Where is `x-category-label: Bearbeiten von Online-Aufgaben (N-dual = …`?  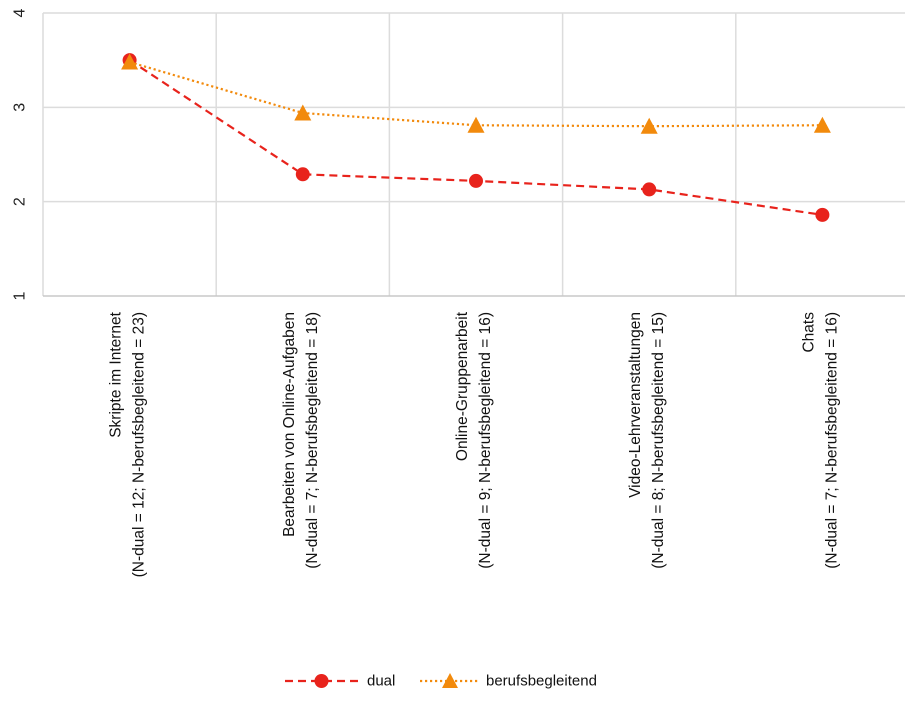 x-category-label: Bearbeiten von Online-Aufgaben (N-dual = … is located at coordinates (301, 440).